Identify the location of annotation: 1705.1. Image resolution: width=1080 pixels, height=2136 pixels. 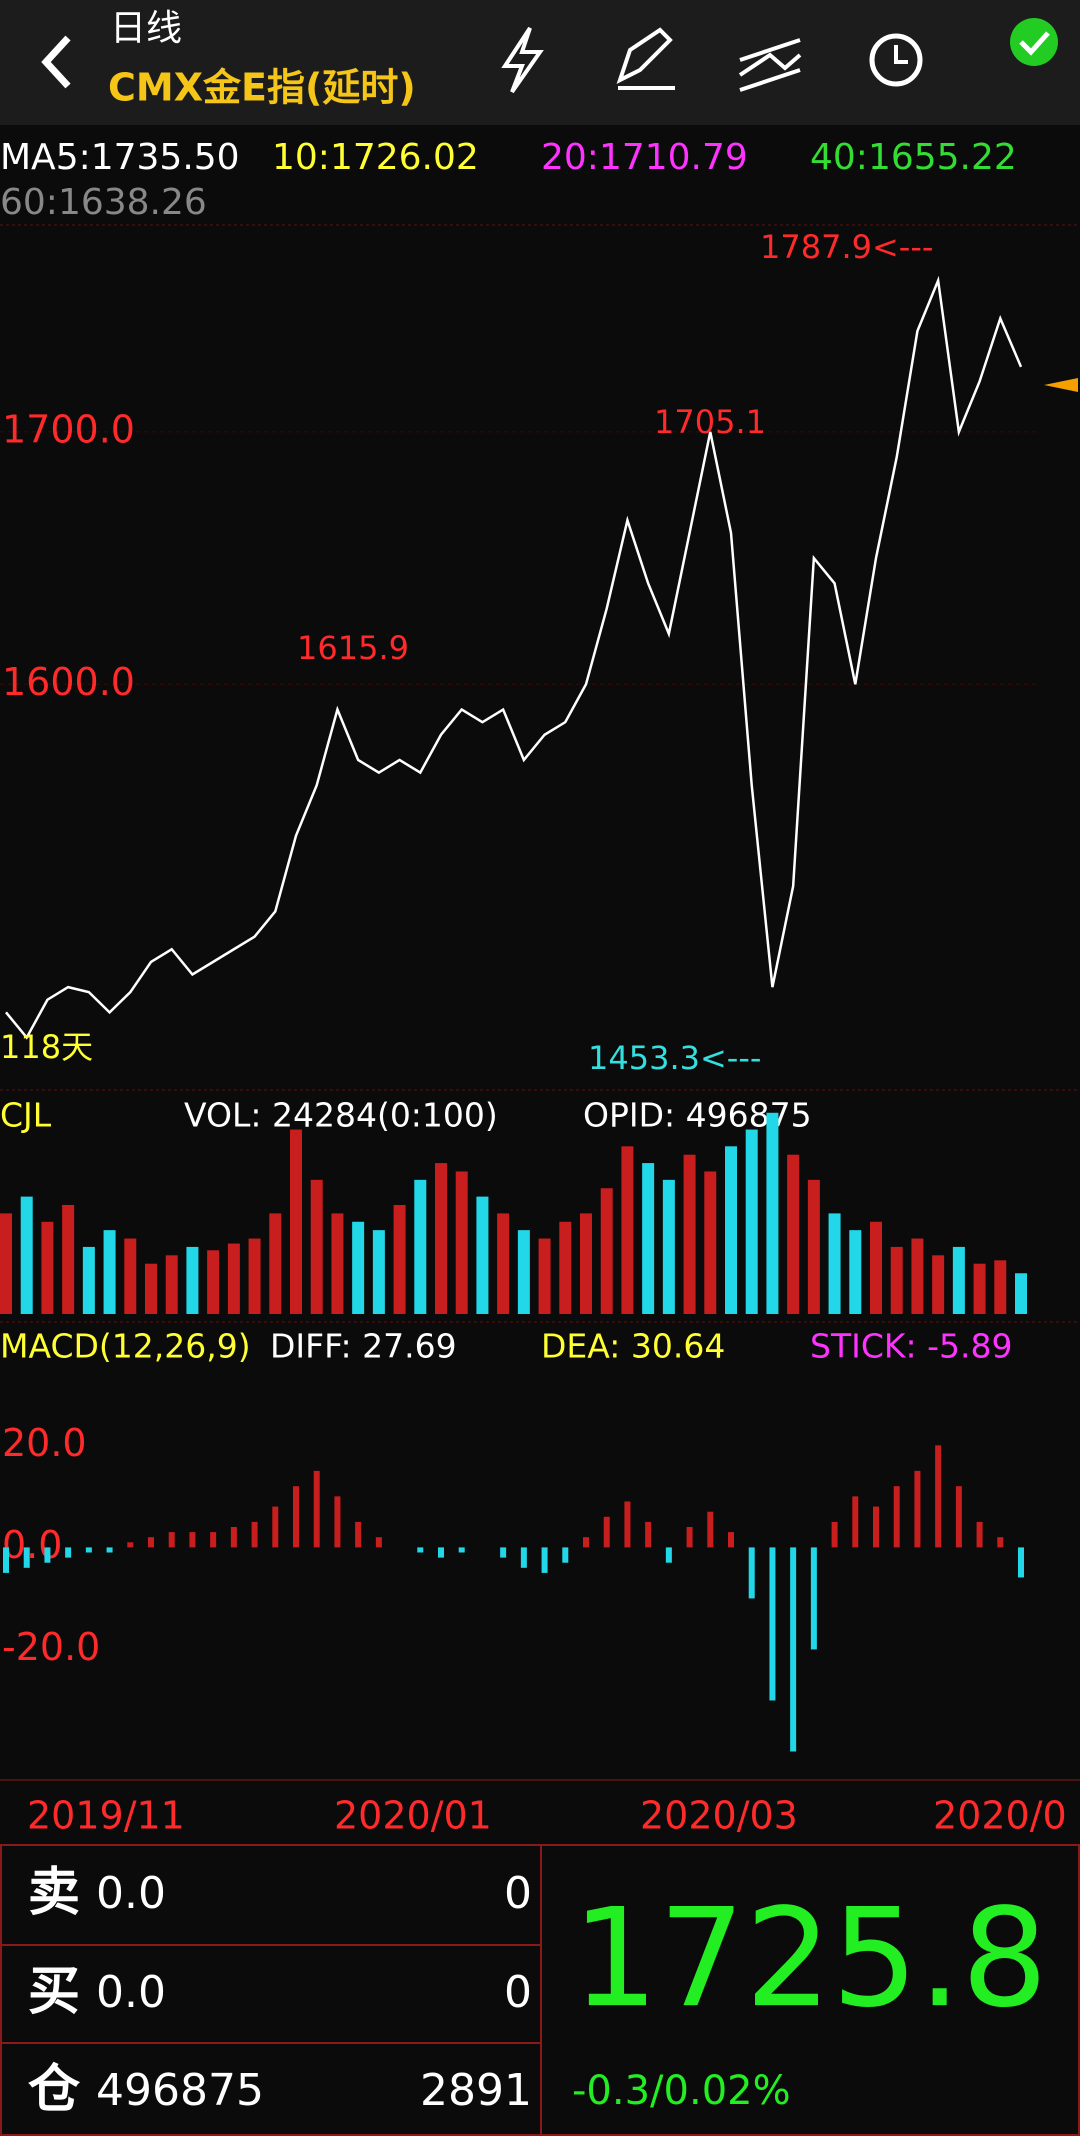
(710, 422).